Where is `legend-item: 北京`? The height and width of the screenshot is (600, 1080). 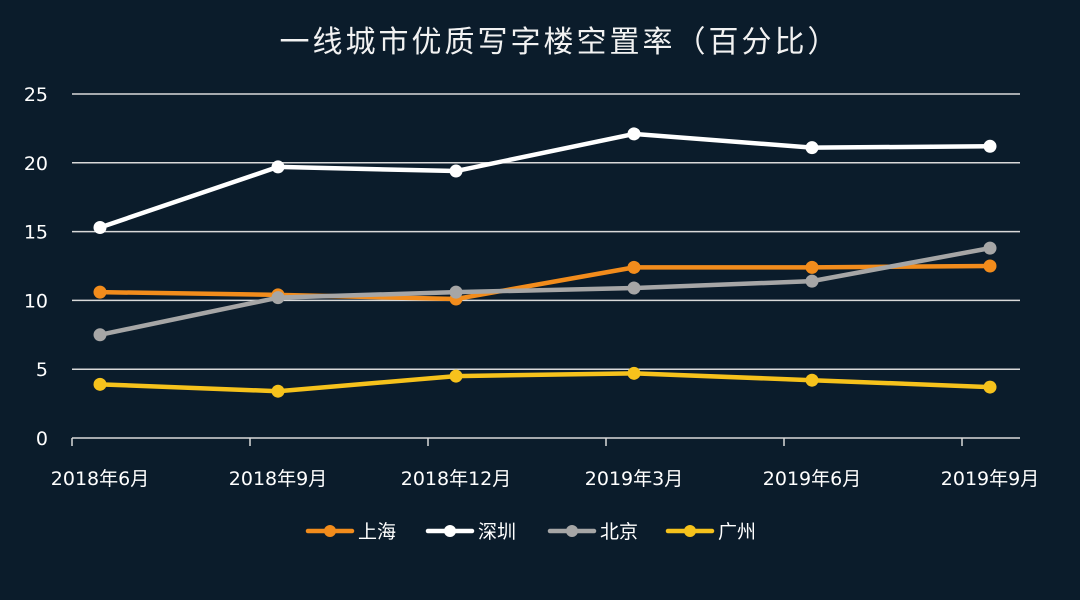
legend-item: 北京 is located at coordinates (592, 532).